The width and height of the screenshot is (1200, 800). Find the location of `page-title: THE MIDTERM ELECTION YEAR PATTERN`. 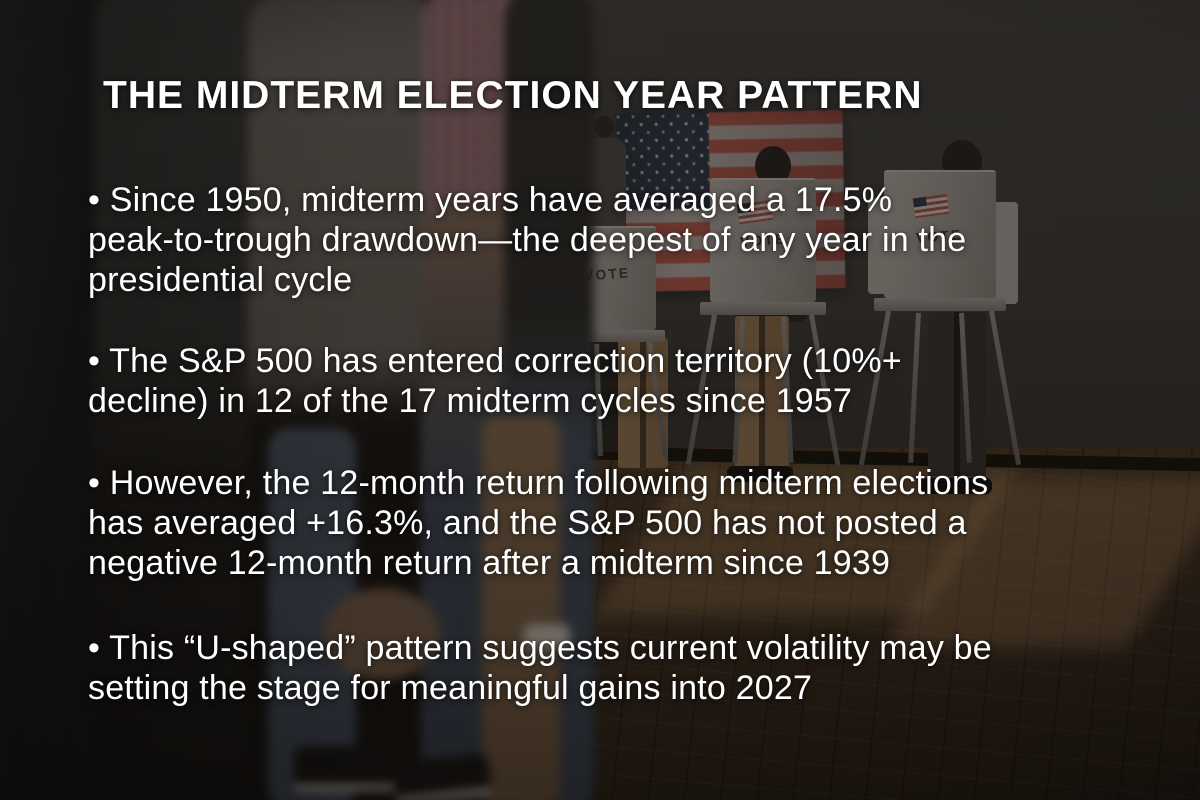

page-title: THE MIDTERM ELECTION YEAR PATTERN is located at coordinates (513, 95).